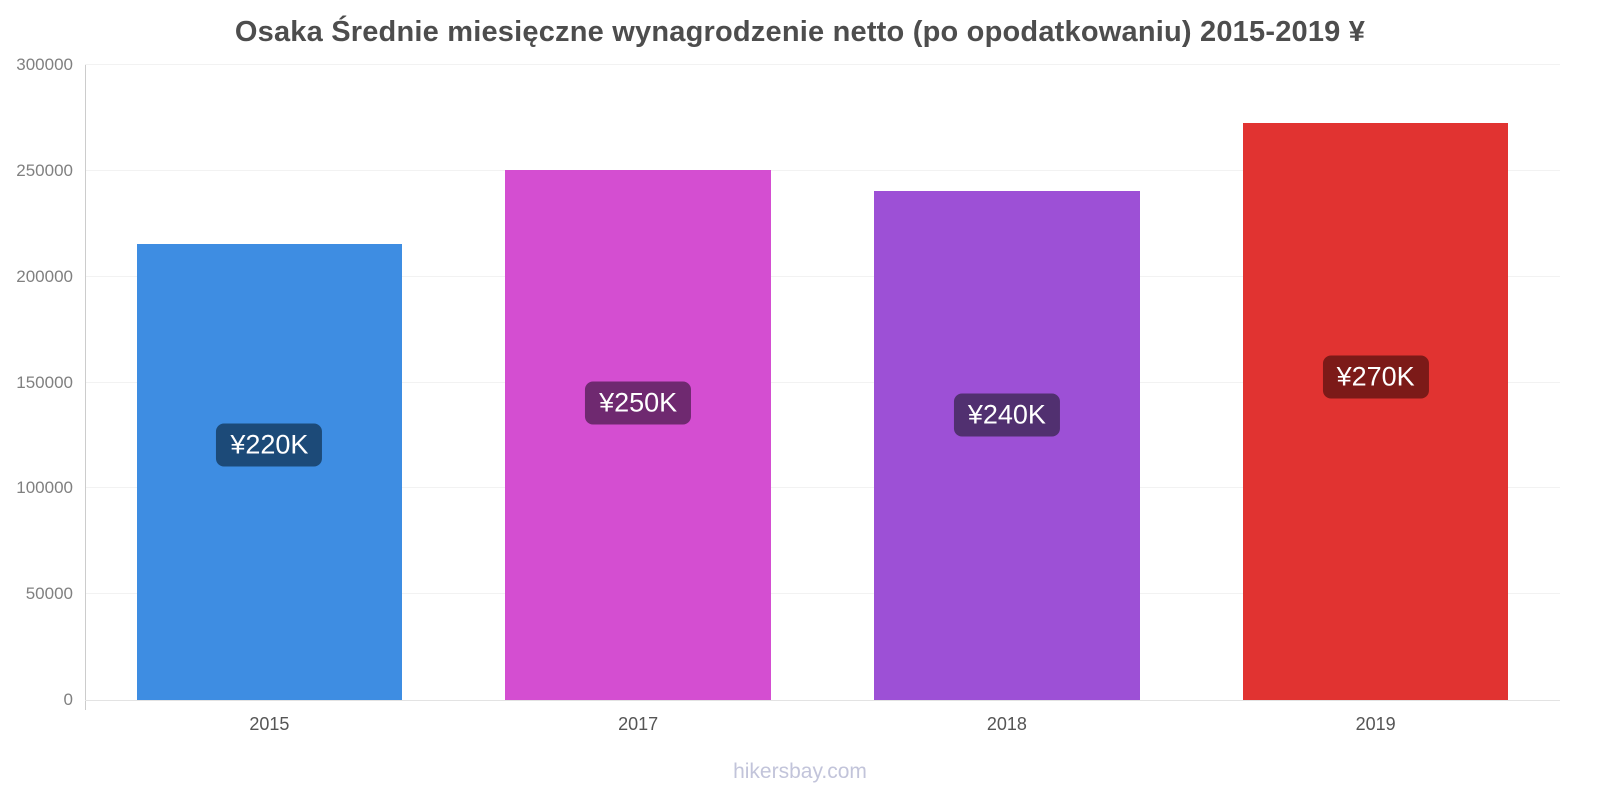  What do you see at coordinates (638, 724) in the screenshot?
I see `x-tick-label-2017: 2017` at bounding box center [638, 724].